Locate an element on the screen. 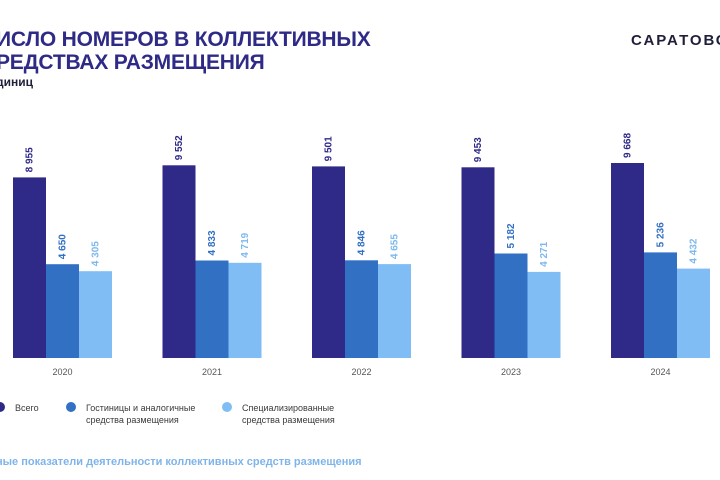 The width and height of the screenshot is (720, 480). bar-2021-total is located at coordinates (179, 261).